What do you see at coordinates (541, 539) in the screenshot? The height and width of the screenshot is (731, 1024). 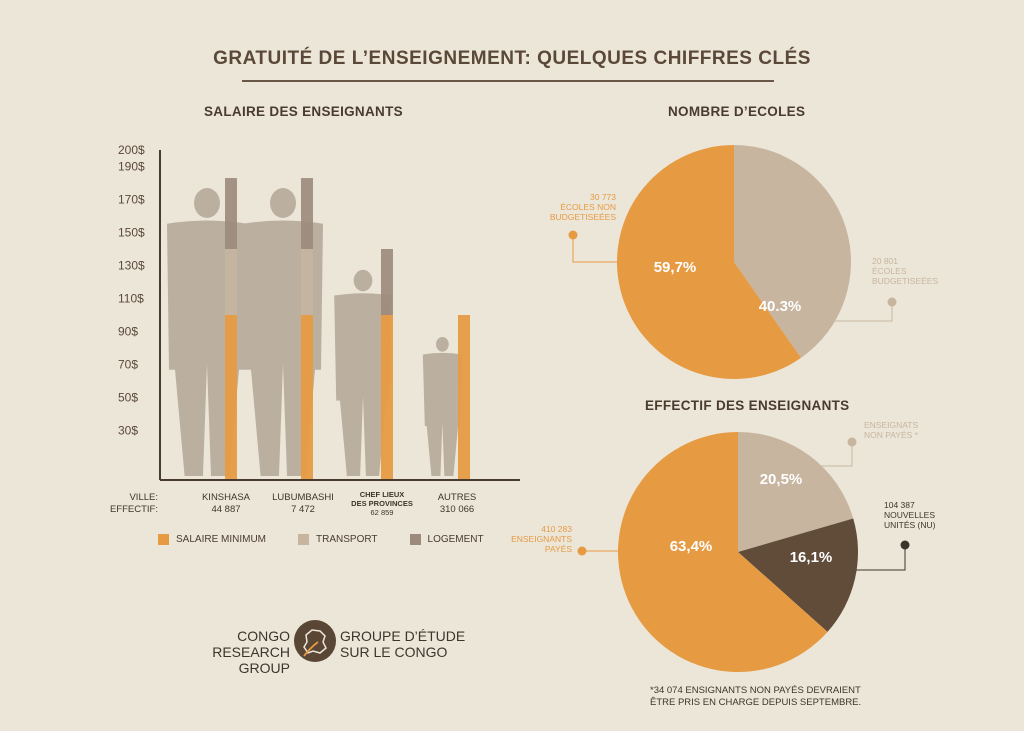 I see `annotation-text: ENSEIGNANTS` at bounding box center [541, 539].